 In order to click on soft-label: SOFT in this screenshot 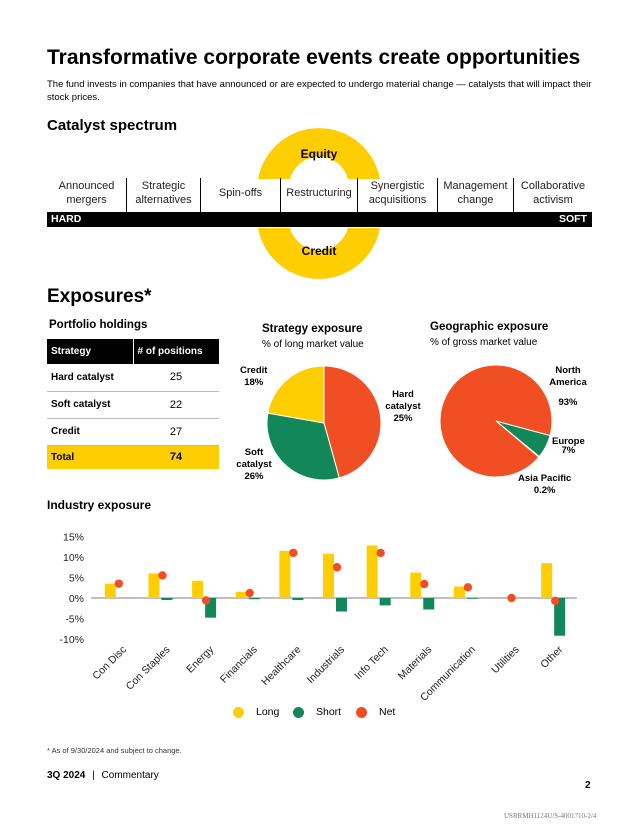, I will do `click(573, 219)`.